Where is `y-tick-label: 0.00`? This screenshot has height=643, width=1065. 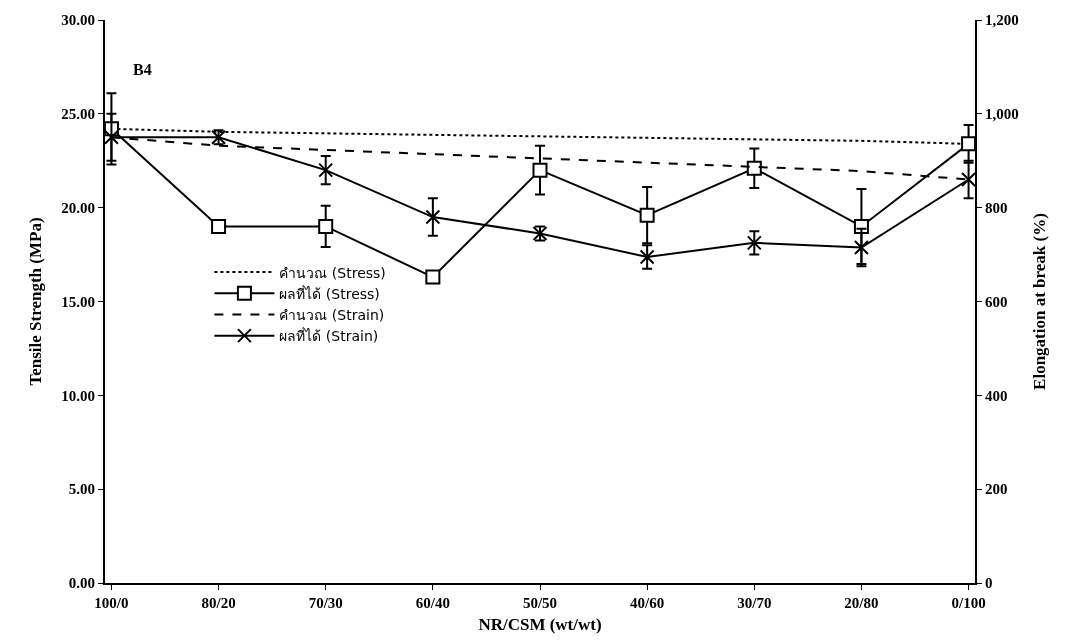 y-tick-label: 0.00 is located at coordinates (81, 583).